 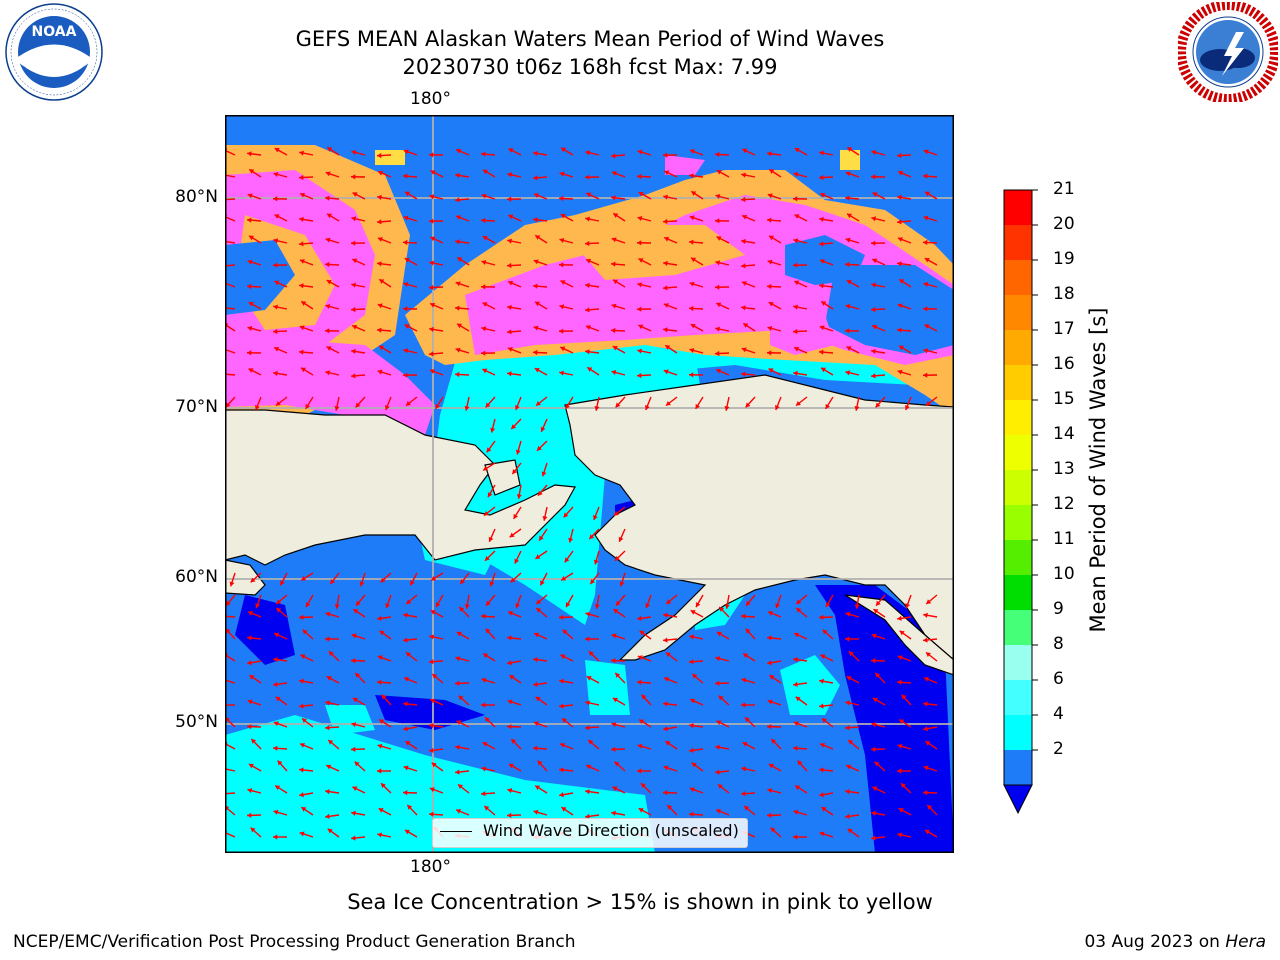 I want to click on colorbar-tick-label: 13, so click(x=1064, y=469).